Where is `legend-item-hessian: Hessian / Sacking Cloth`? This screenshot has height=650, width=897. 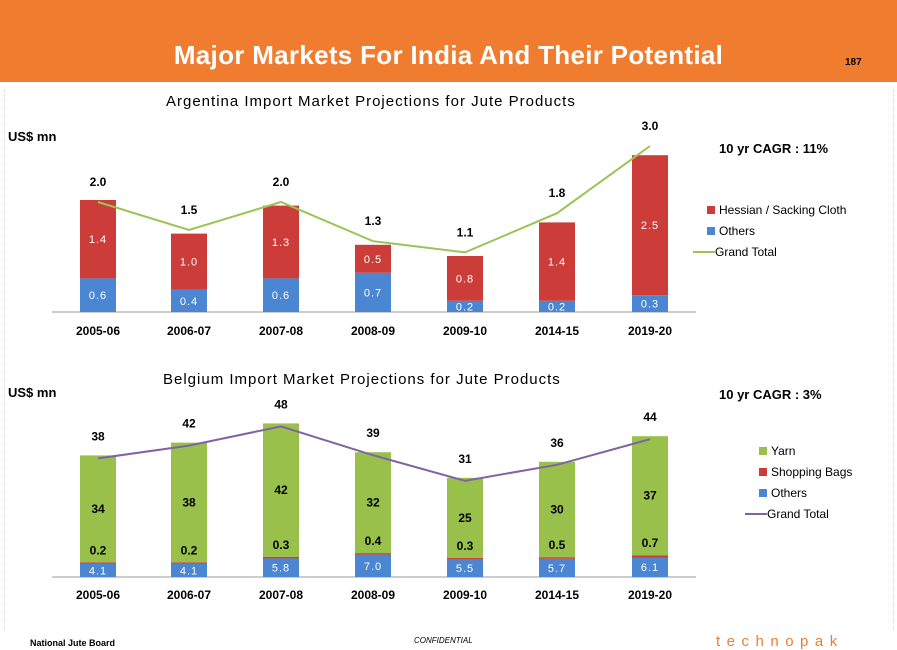 legend-item-hessian: Hessian / Sacking Cloth is located at coordinates (769, 209).